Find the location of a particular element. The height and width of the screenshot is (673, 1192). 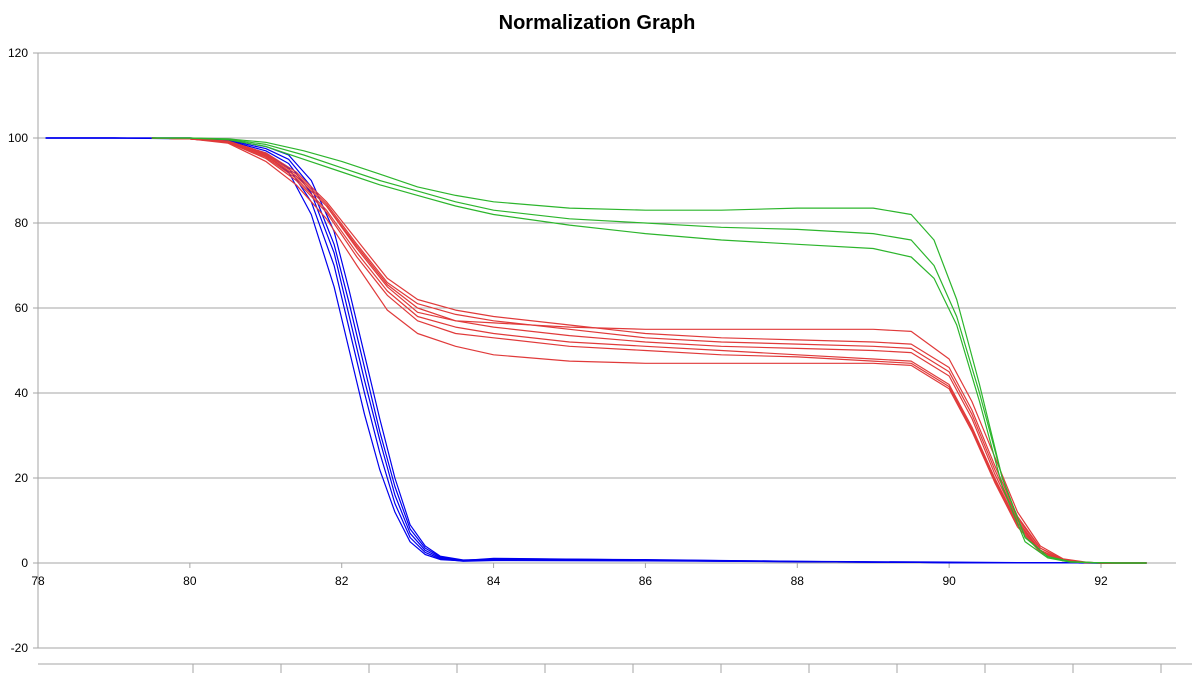

y-tick-label: 80 is located at coordinates (22, 223).